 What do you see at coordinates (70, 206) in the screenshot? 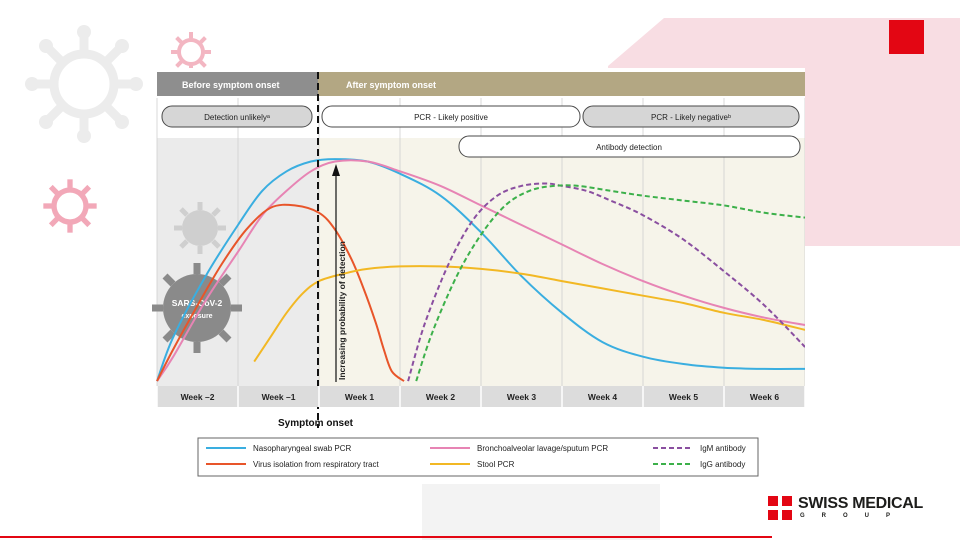
I see `virus-decoration-pink-icon` at bounding box center [70, 206].